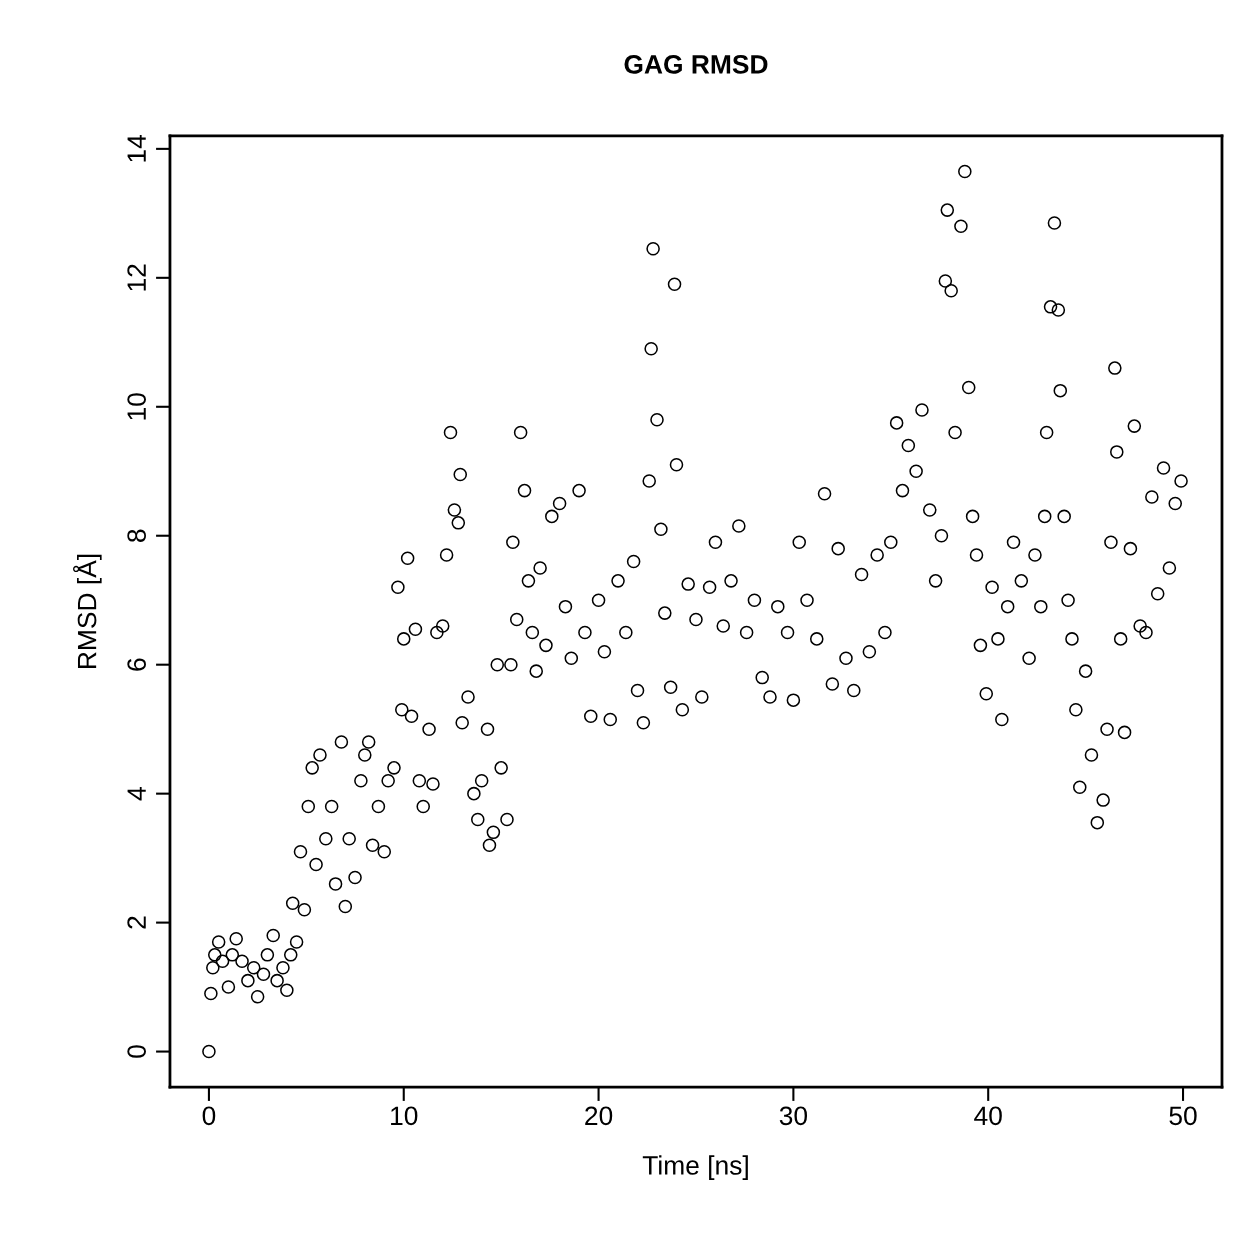  What do you see at coordinates (87, 611) in the screenshot?
I see `y-axis-title: RMSD [Å]` at bounding box center [87, 611].